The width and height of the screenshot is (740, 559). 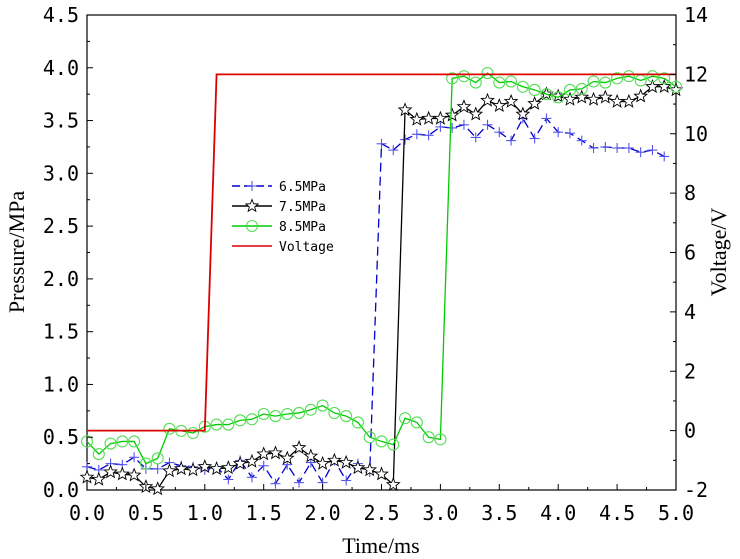 What do you see at coordinates (68, 252) in the screenshot?
I see `y-axis-ticks: 0.0 0.5 1.0 1.5 2.0 2.5 3.0 3.5 4.0 4.5` at bounding box center [68, 252].